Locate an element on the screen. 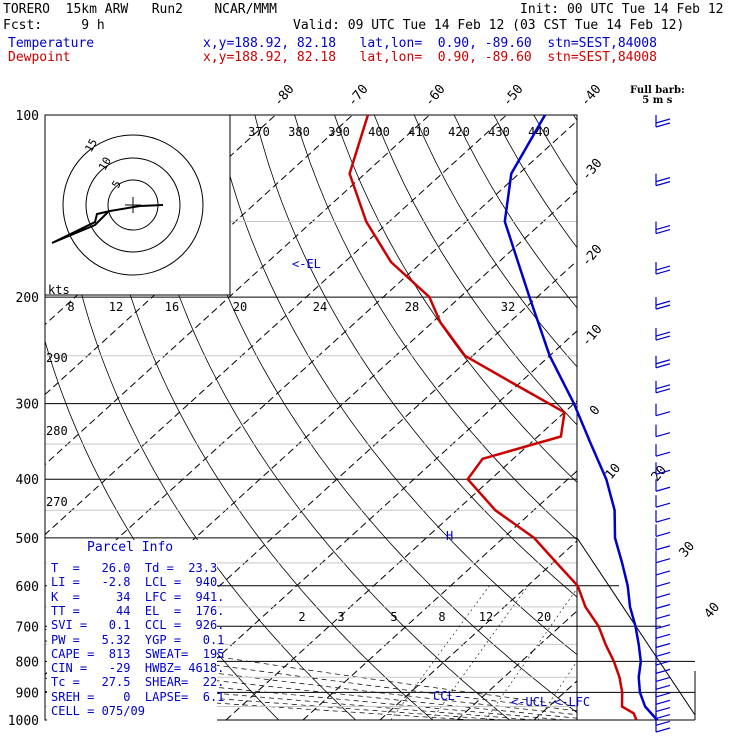  pressure-tick-label: 100 is located at coordinates (27, 116).